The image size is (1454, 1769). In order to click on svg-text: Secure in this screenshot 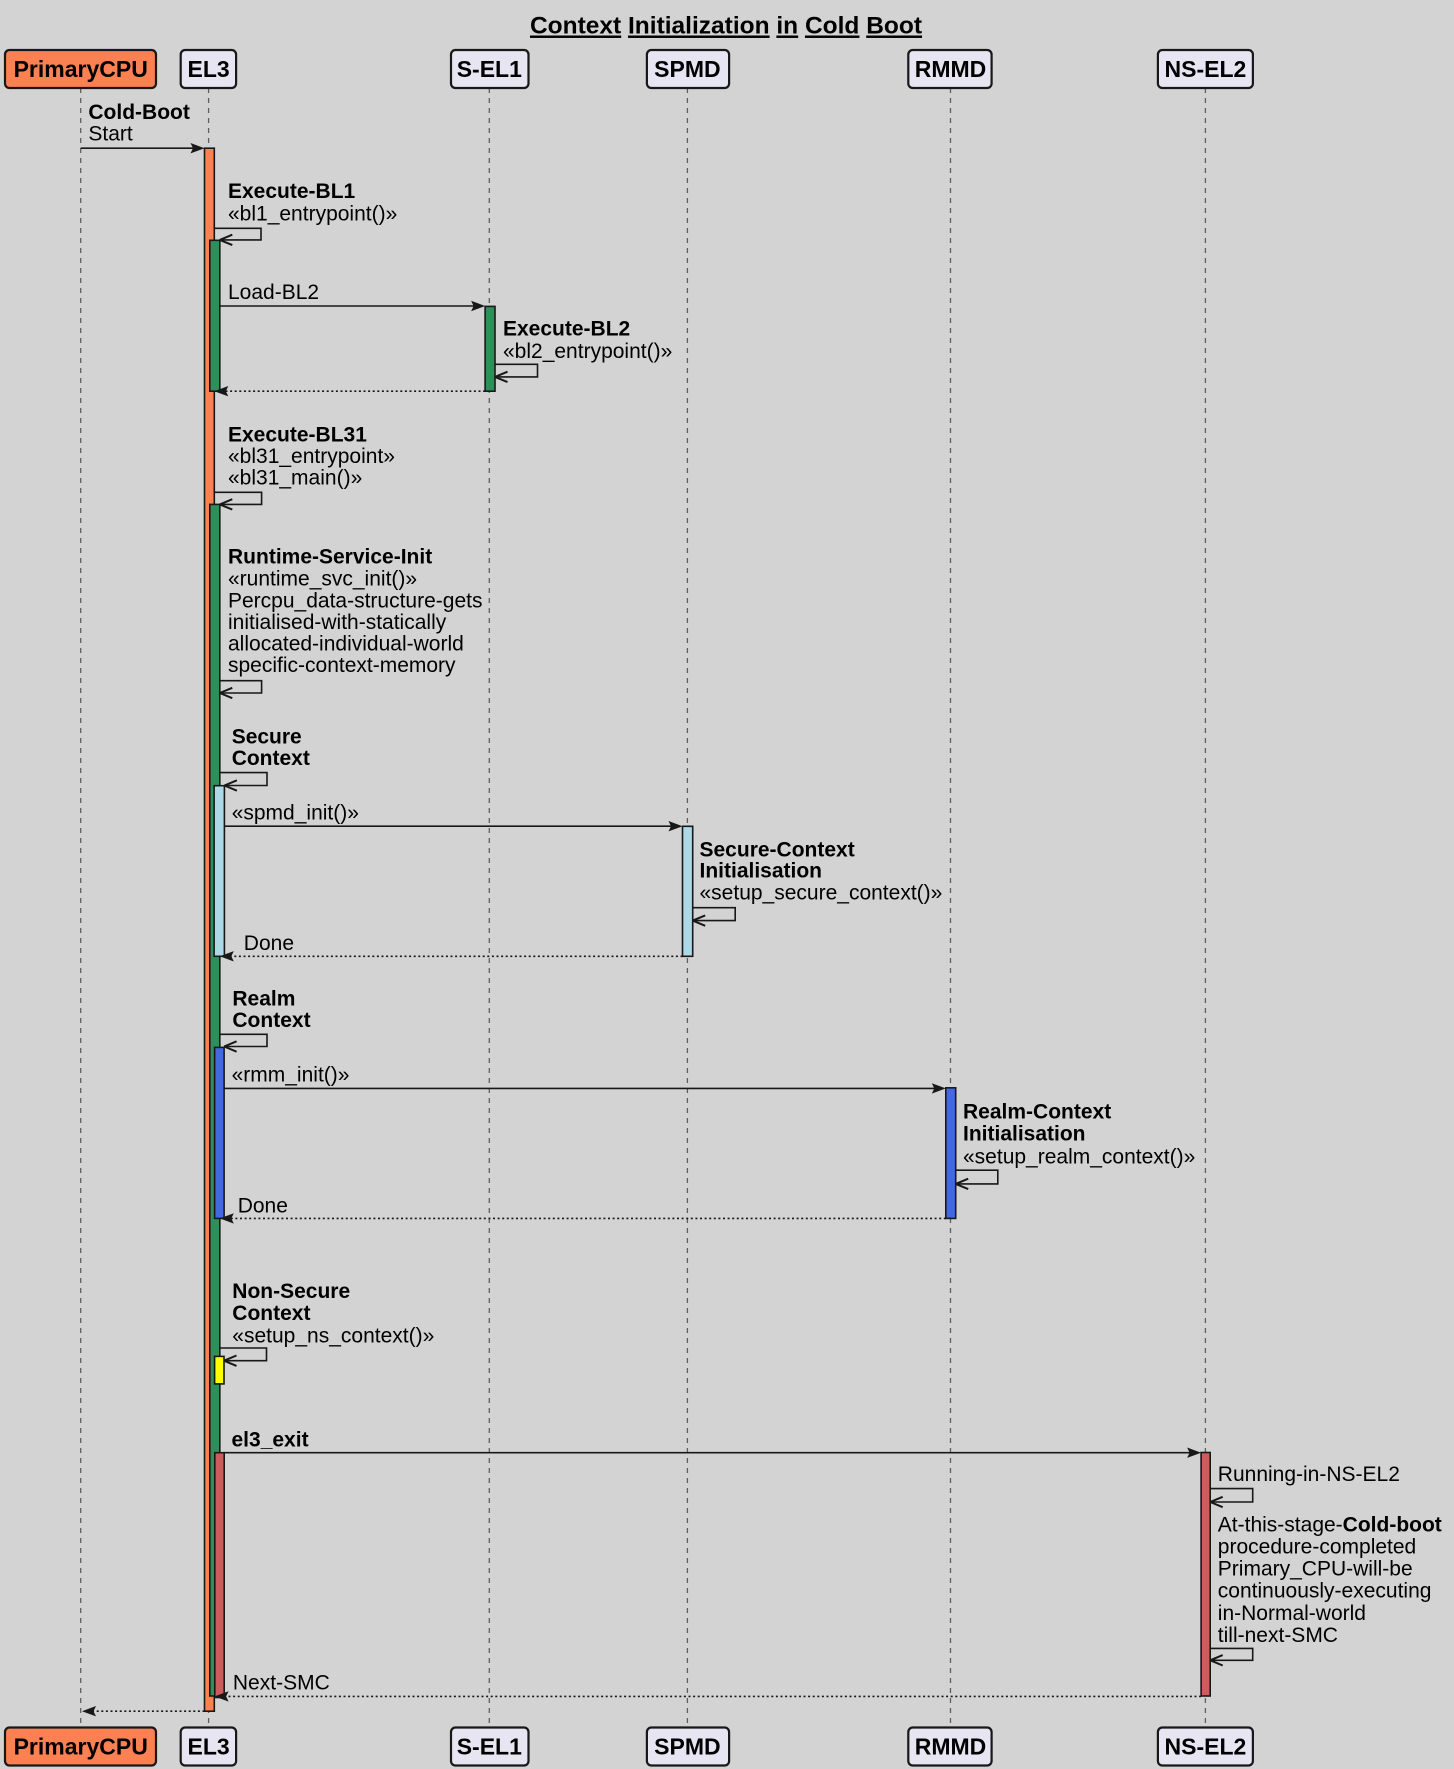, I will do `click(267, 737)`.